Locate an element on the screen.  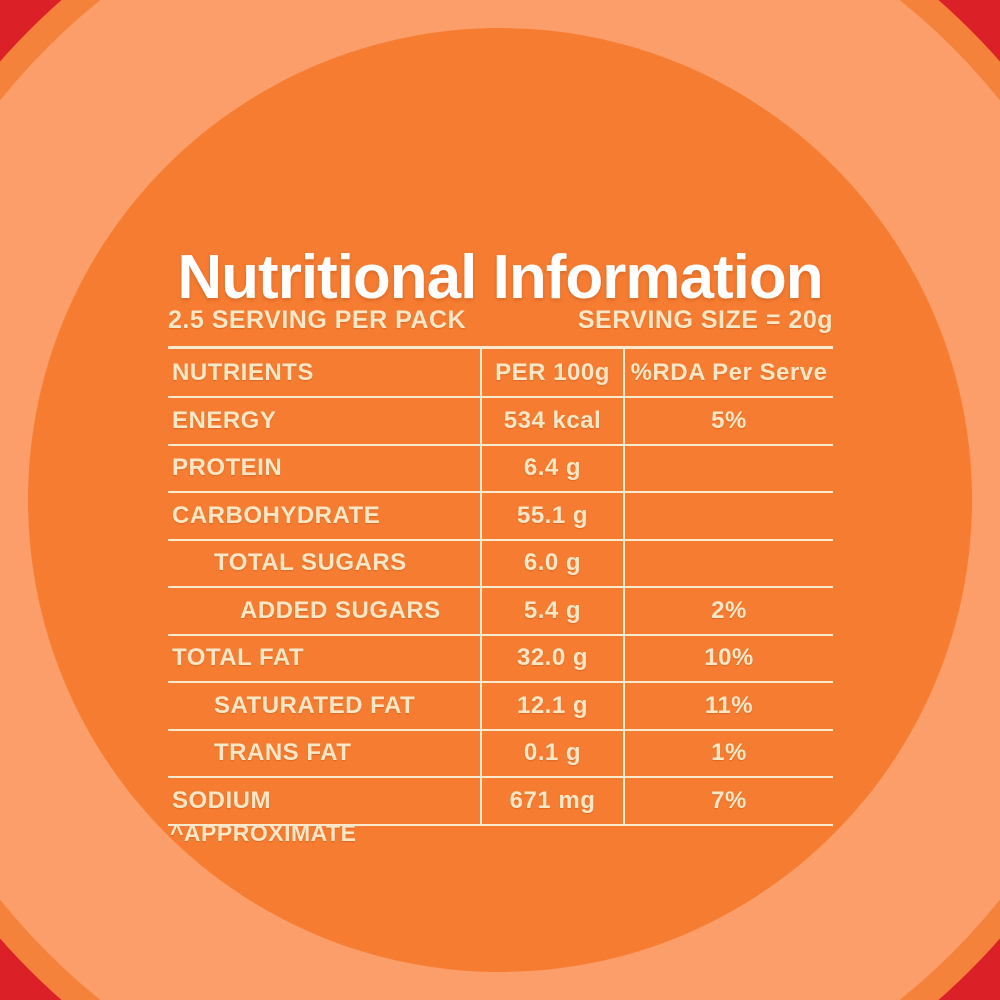
table-row: SATURATED FAT 12.1 g 11% is located at coordinates (500, 707).